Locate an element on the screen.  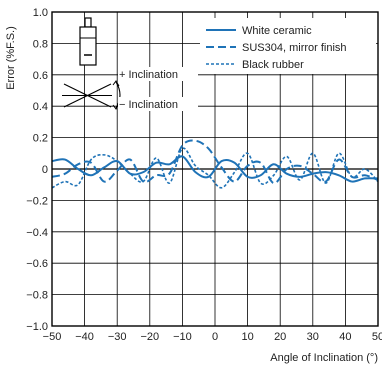
x-tick-label: −40 is located at coordinates (84, 337).